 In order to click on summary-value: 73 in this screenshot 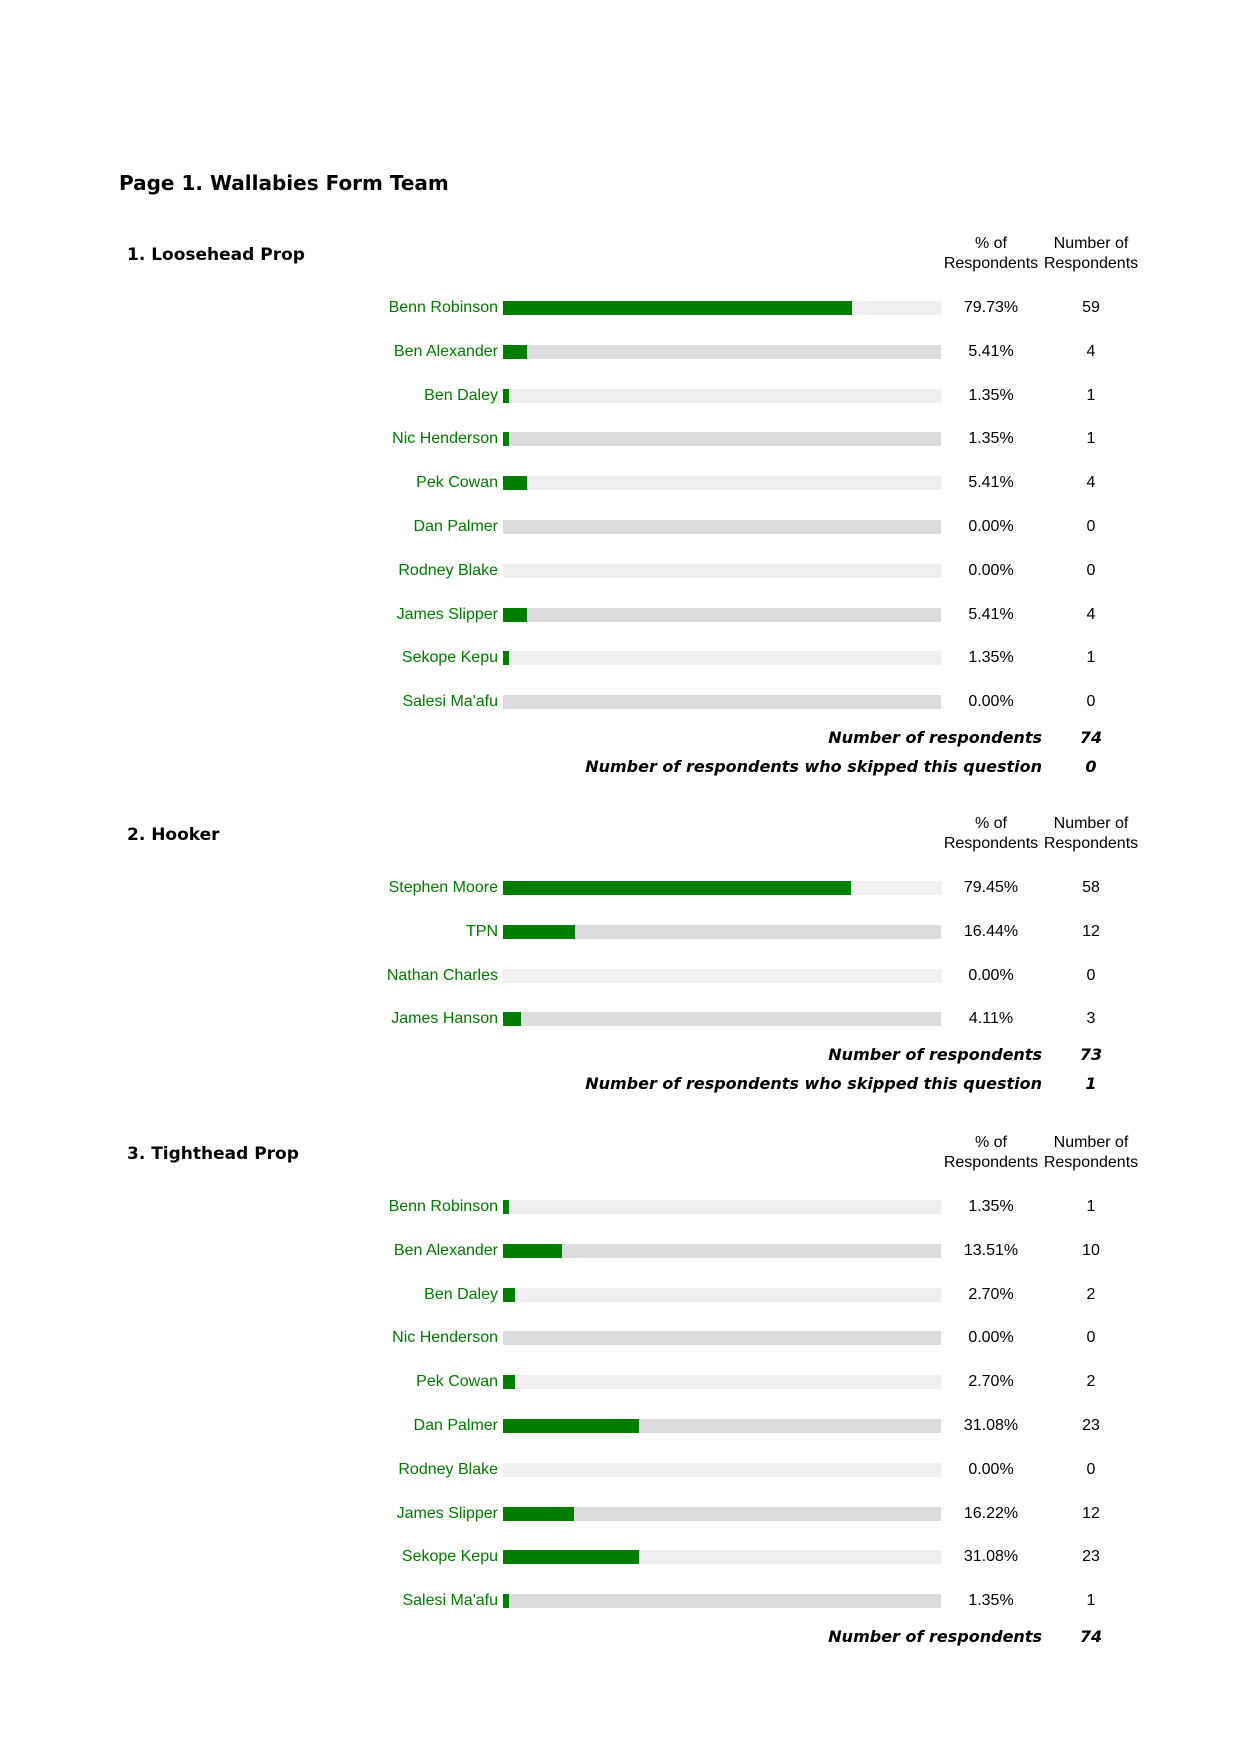, I will do `click(1091, 1054)`.